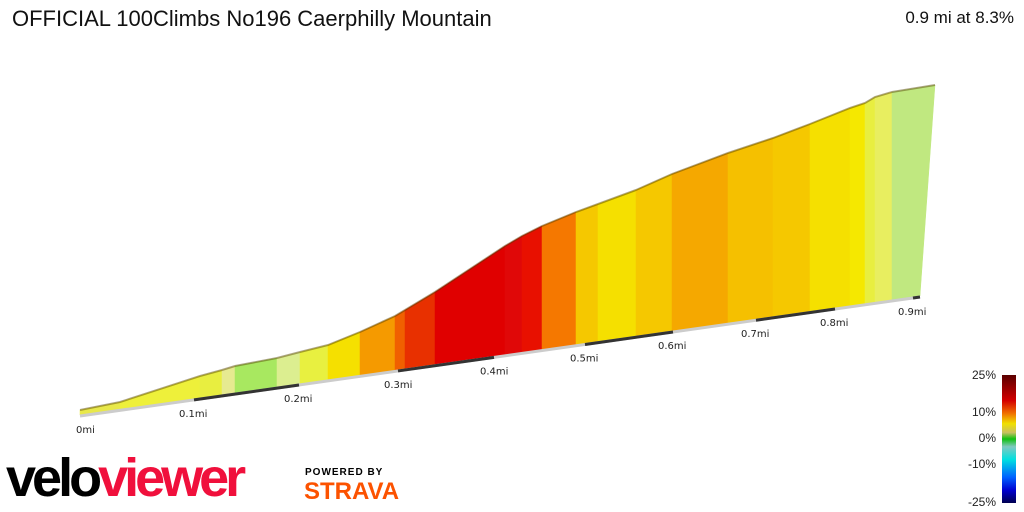  What do you see at coordinates (398, 385) in the screenshot?
I see `x-tick-label: 0.3mi` at bounding box center [398, 385].